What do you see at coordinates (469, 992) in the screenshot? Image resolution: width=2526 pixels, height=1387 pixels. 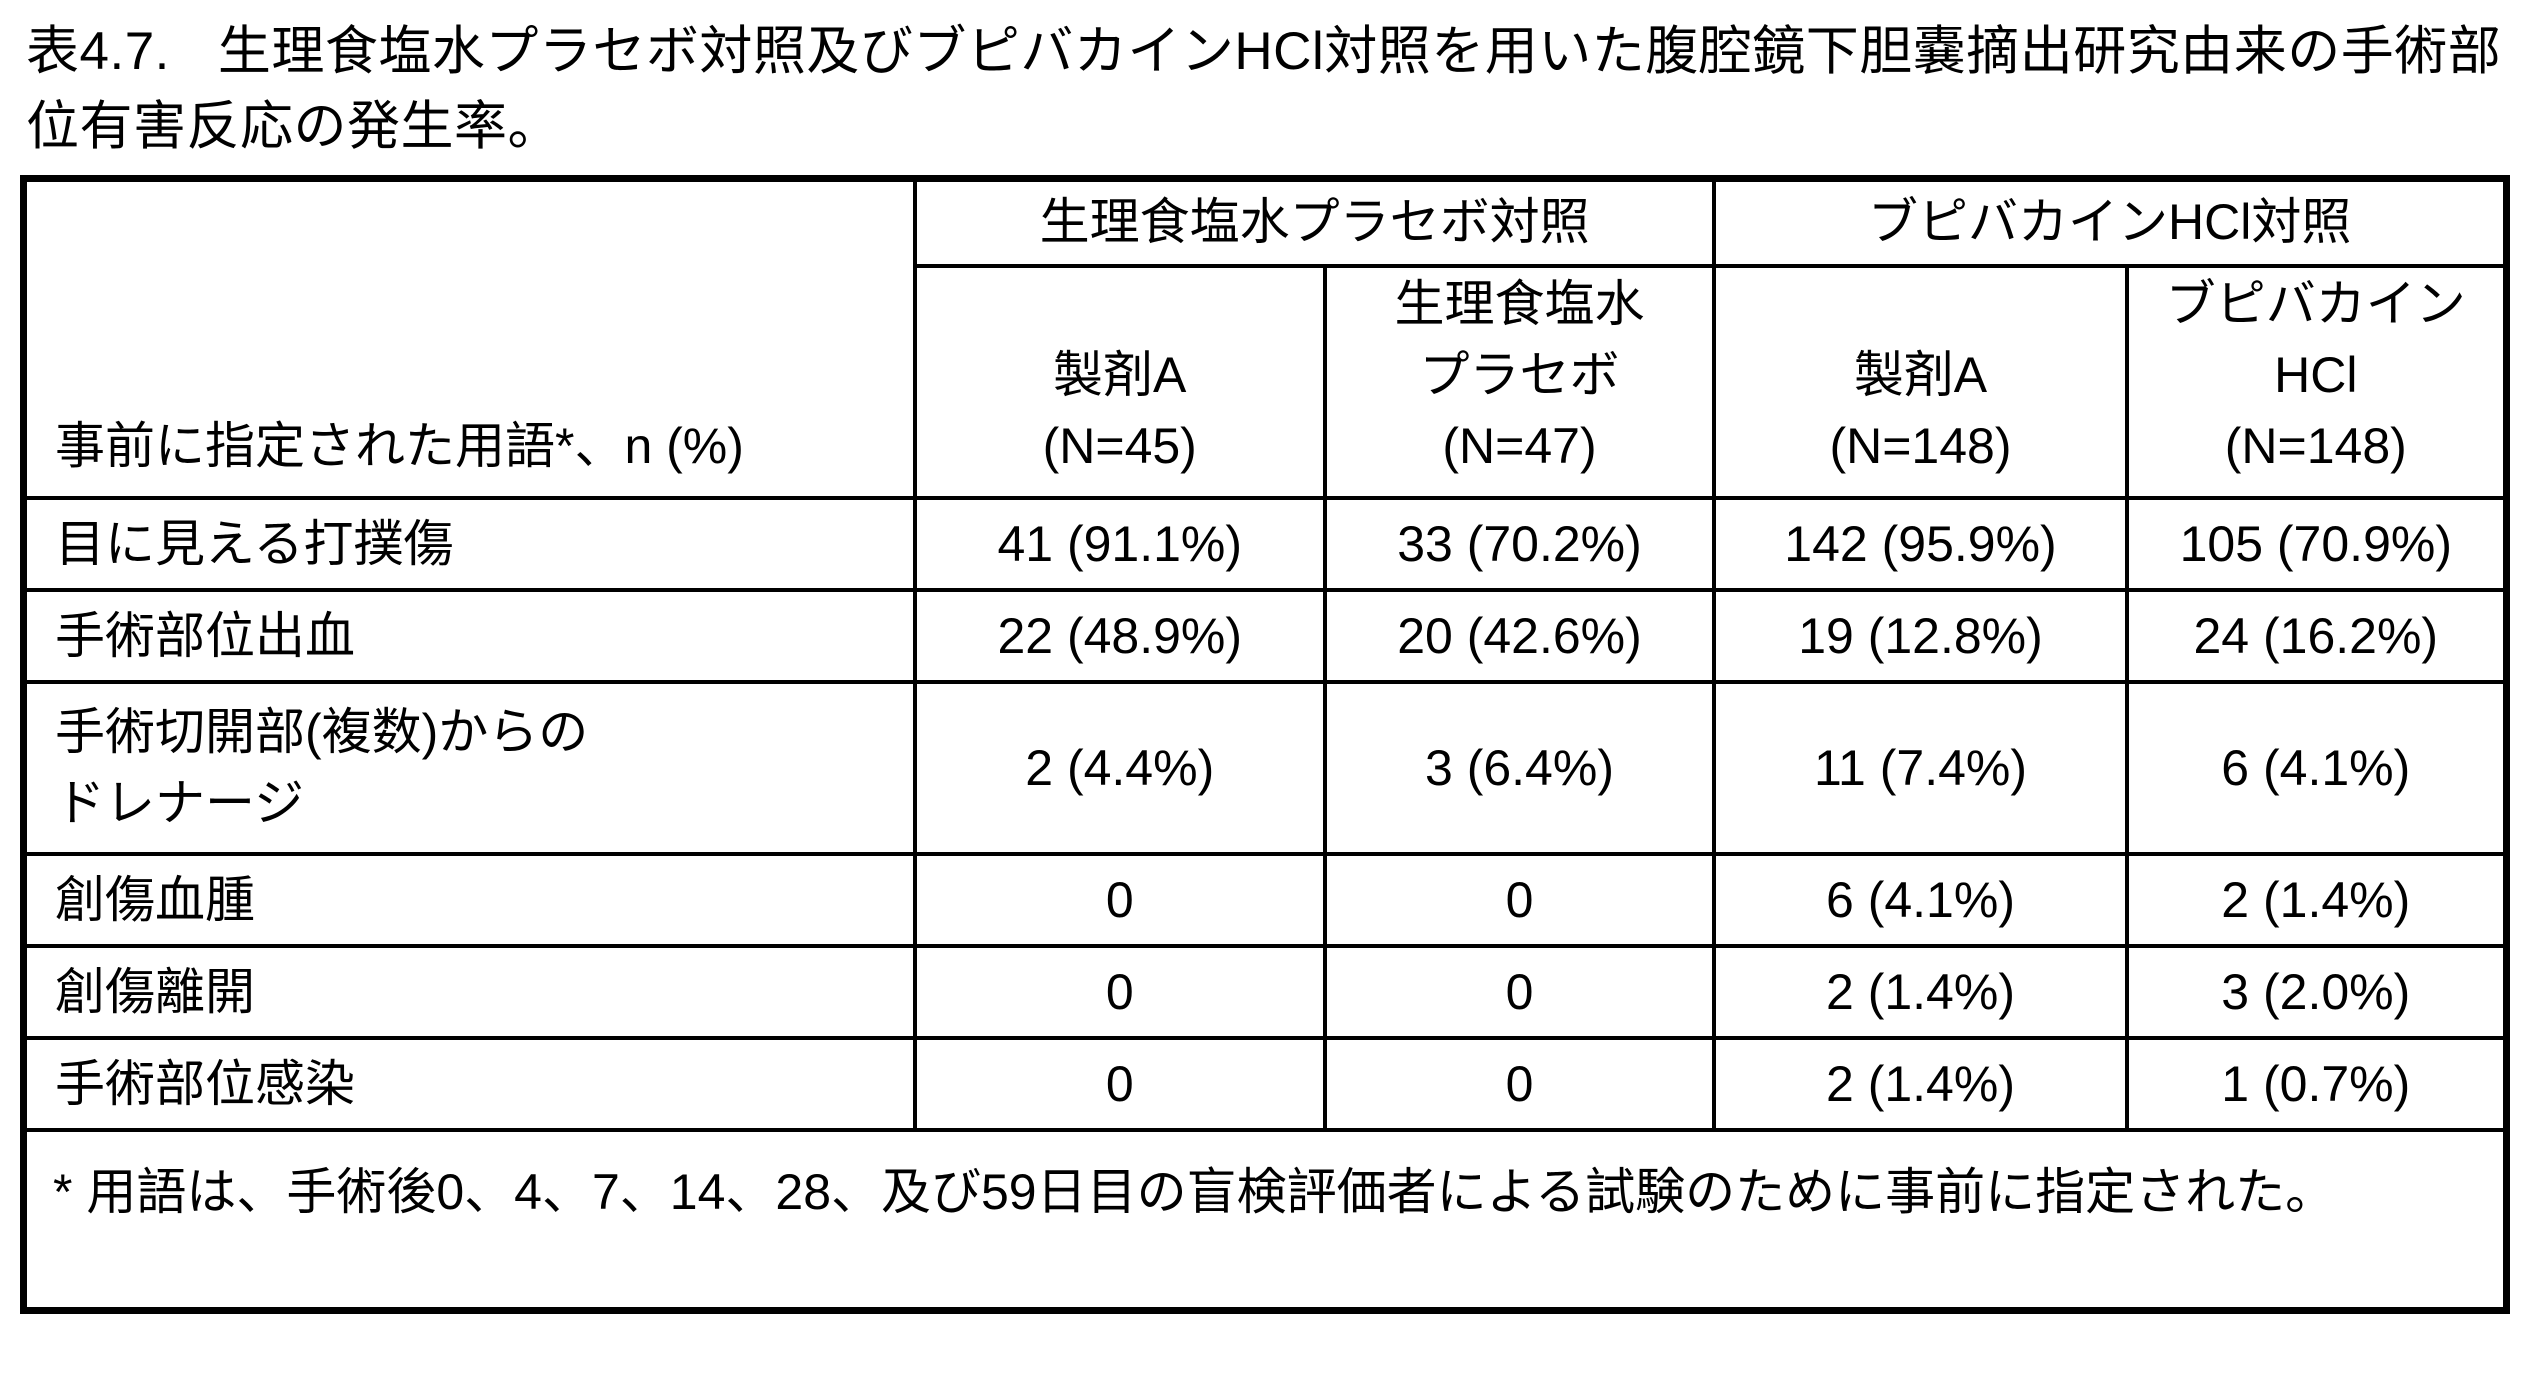 I see `row-label: 創傷離開` at bounding box center [469, 992].